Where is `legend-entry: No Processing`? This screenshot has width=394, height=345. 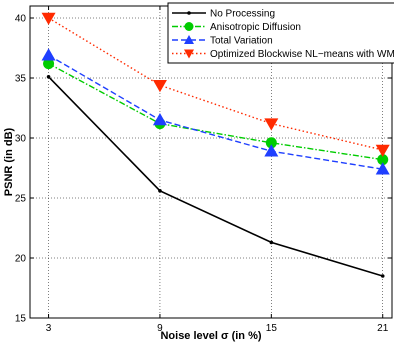 legend-entry: No Processing is located at coordinates (223, 14).